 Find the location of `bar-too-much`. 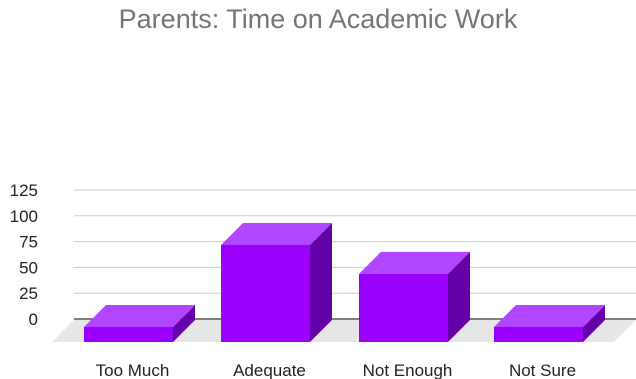

bar-too-much is located at coordinates (128, 334).